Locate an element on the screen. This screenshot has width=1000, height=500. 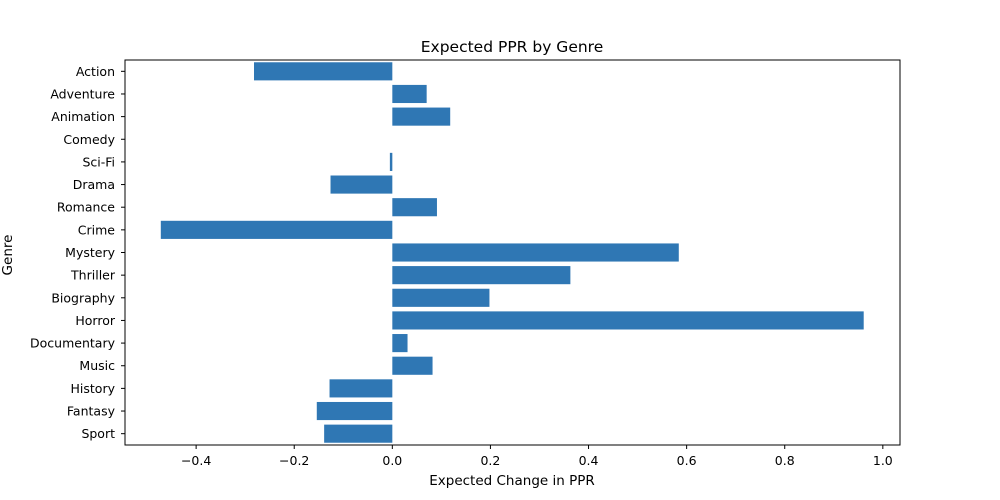
y-tick-label: Action is located at coordinates (95, 71).